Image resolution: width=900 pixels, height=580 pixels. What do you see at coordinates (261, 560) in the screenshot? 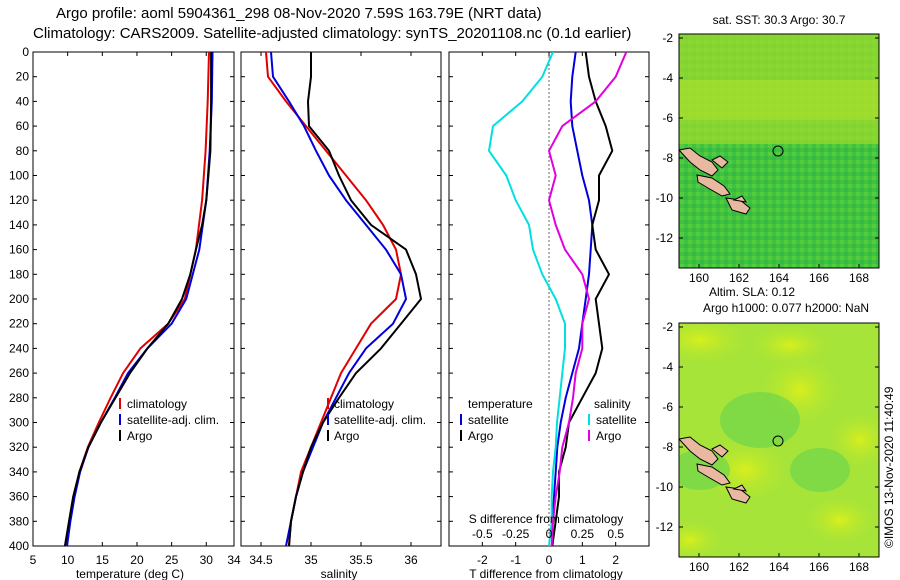
I see `x-tick-label: 34.5` at bounding box center [261, 560].